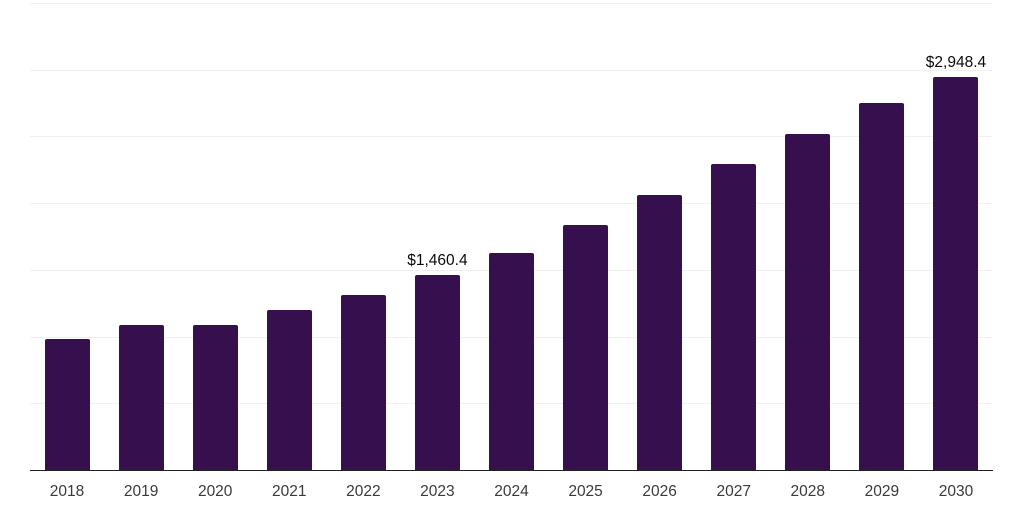  Describe the element at coordinates (437, 261) in the screenshot. I see `data-label-2023: $1,460.4` at that location.